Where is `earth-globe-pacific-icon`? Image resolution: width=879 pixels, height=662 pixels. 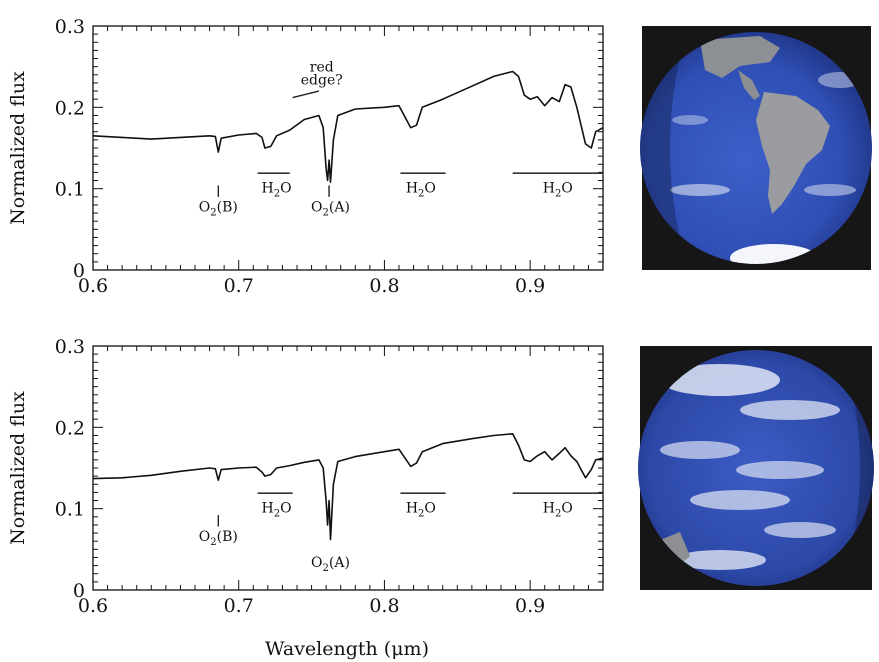 earth-globe-pacific-icon is located at coordinates (758, 468).